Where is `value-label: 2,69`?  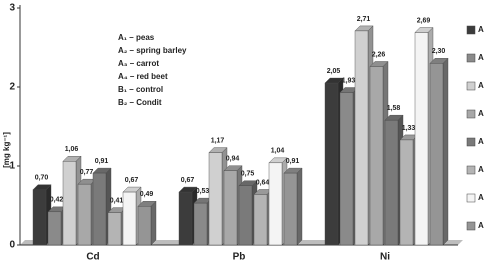 value-label: 2,69 is located at coordinates (424, 20).